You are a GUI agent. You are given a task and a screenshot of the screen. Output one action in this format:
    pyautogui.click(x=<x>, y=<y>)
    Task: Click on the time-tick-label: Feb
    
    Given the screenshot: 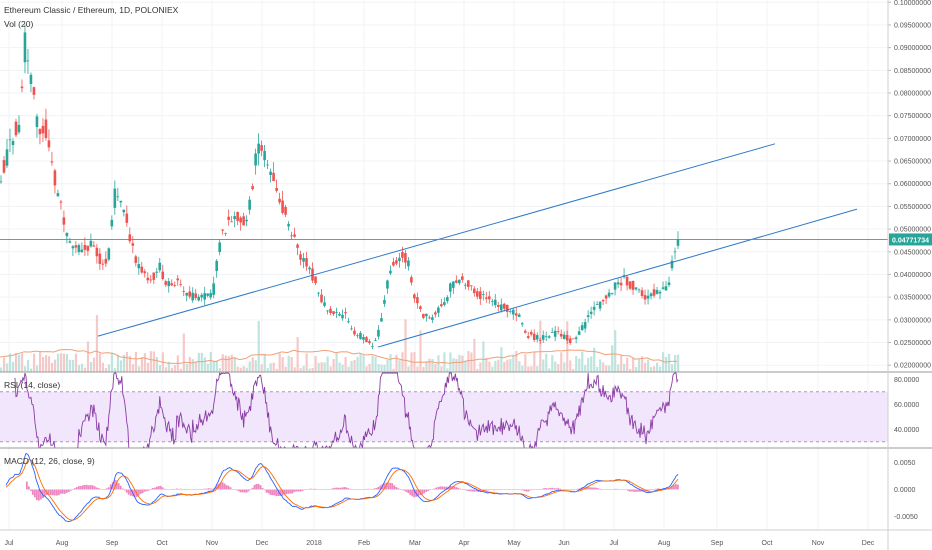 What is the action you would take?
    pyautogui.click(x=364, y=543)
    